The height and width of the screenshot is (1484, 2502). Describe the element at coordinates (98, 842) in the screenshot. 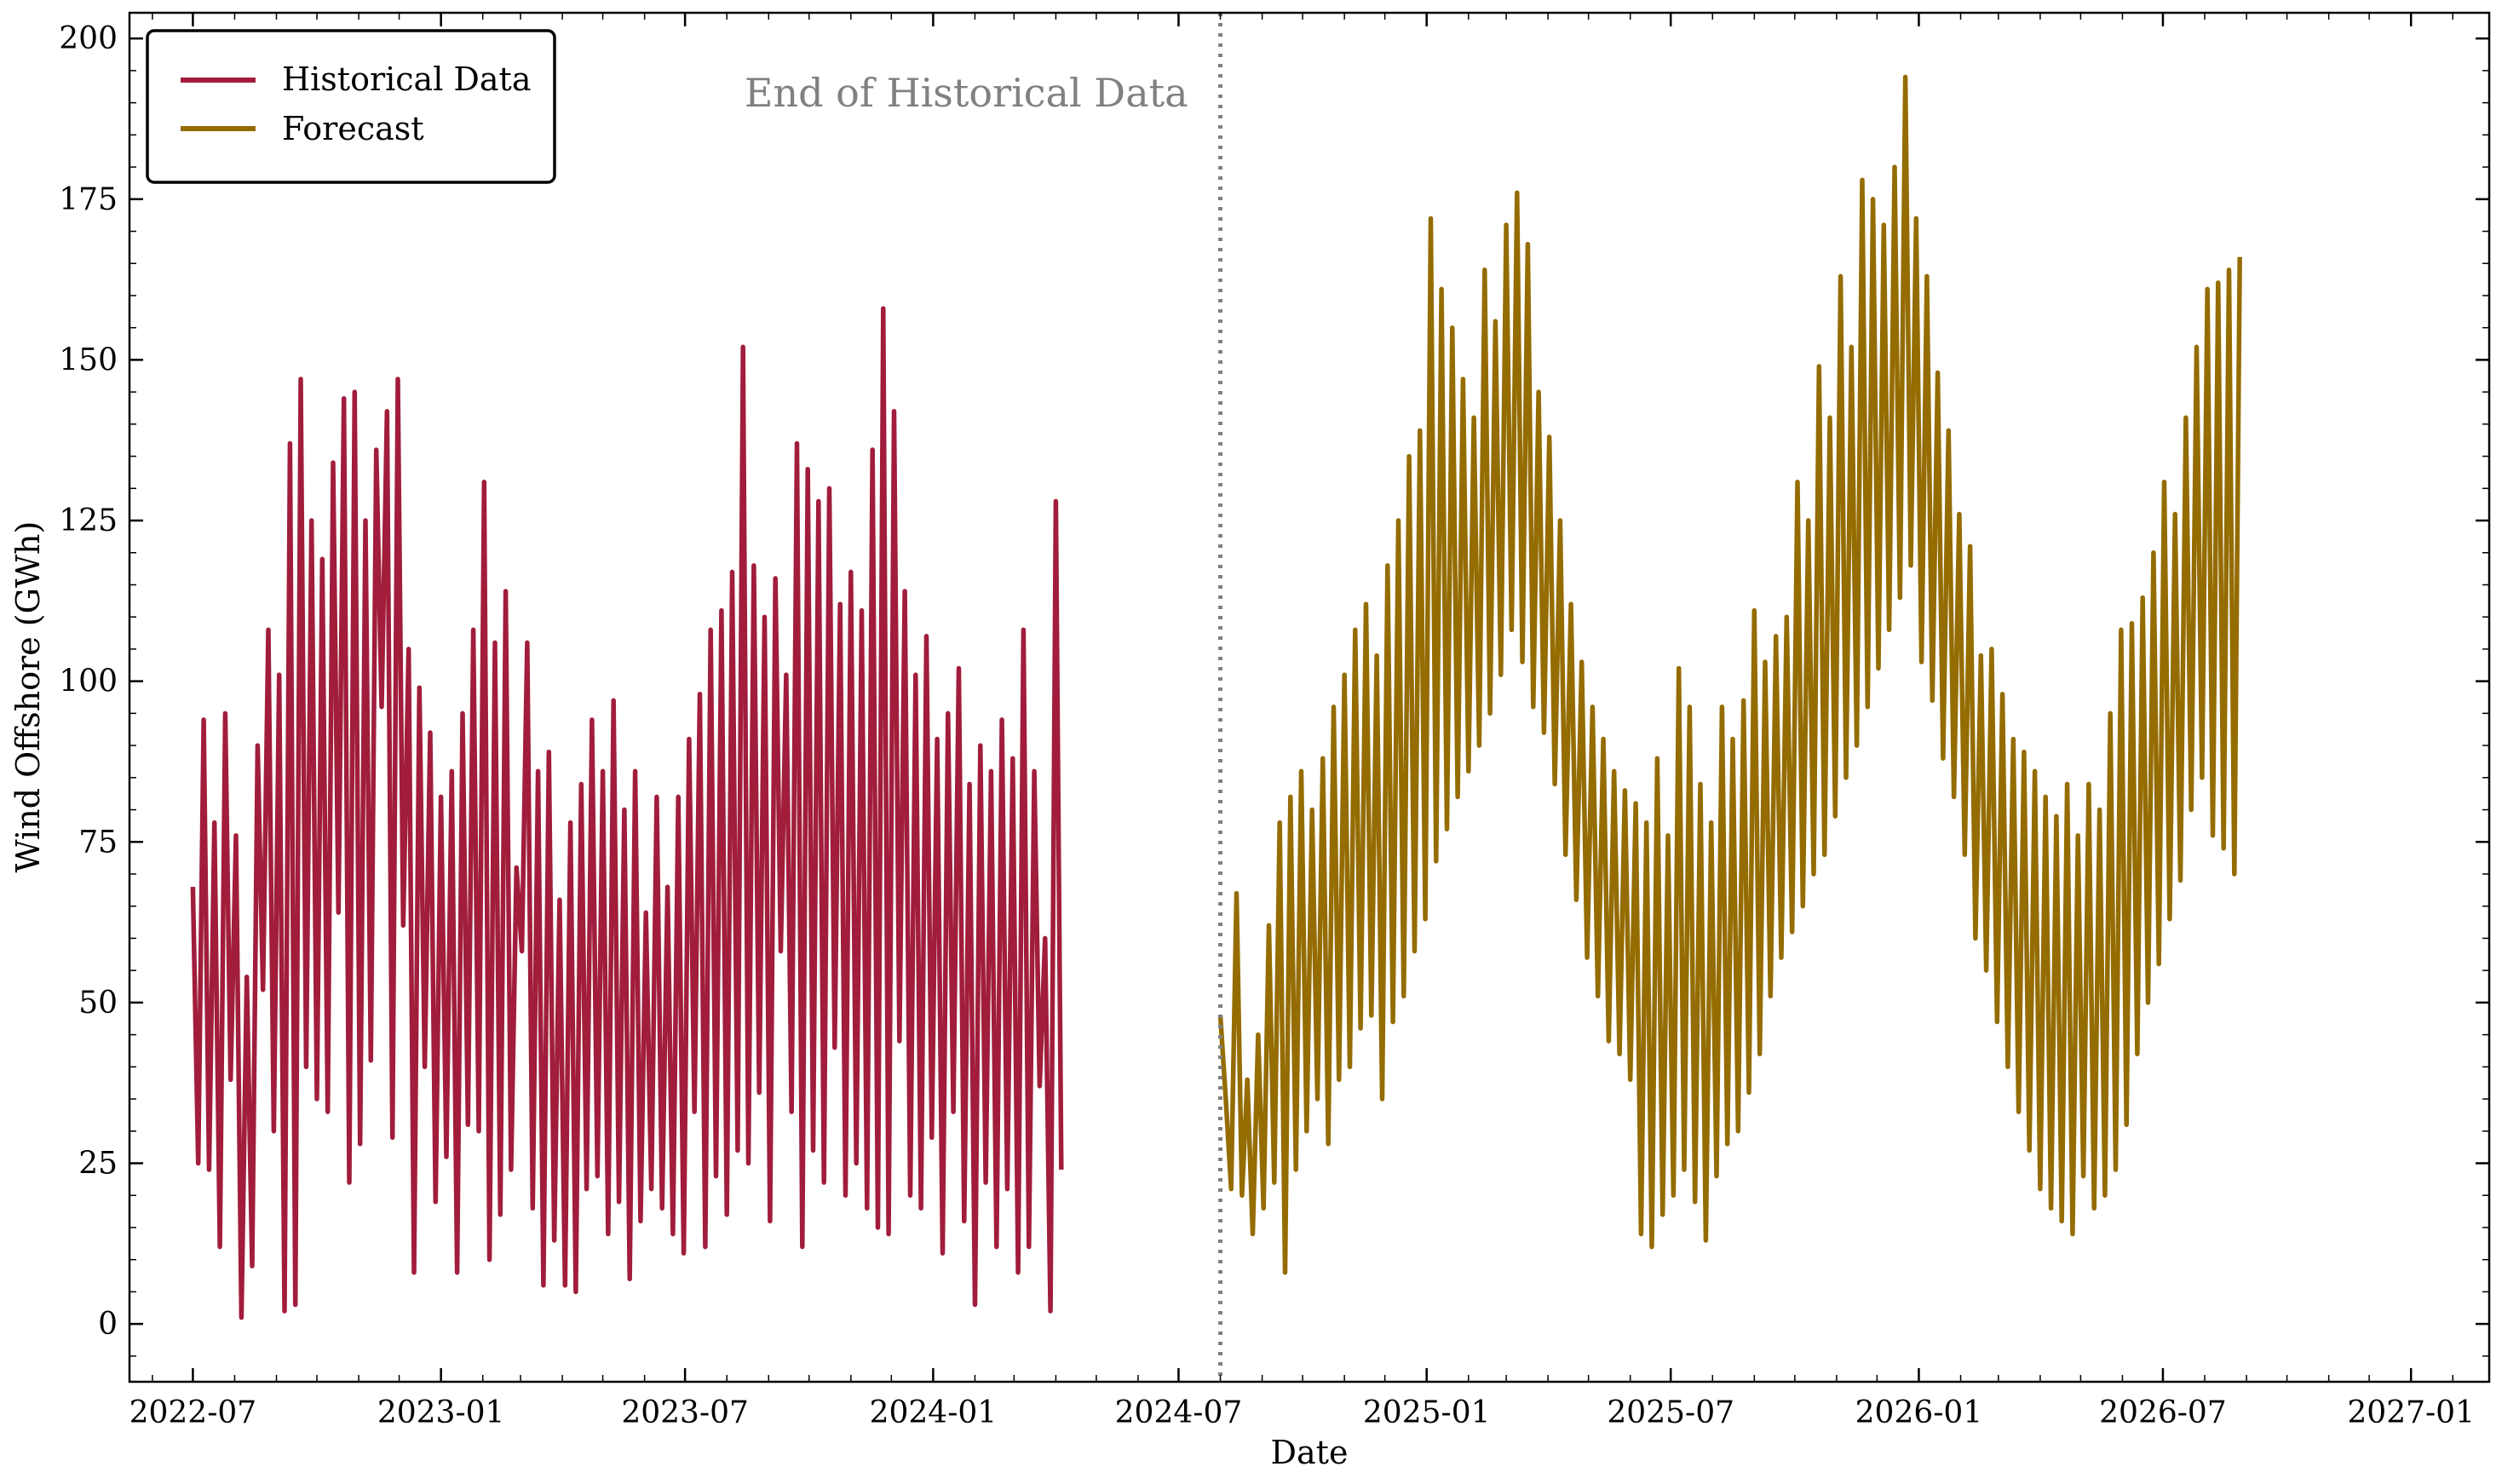

I see `y-tick-label: 75` at that location.